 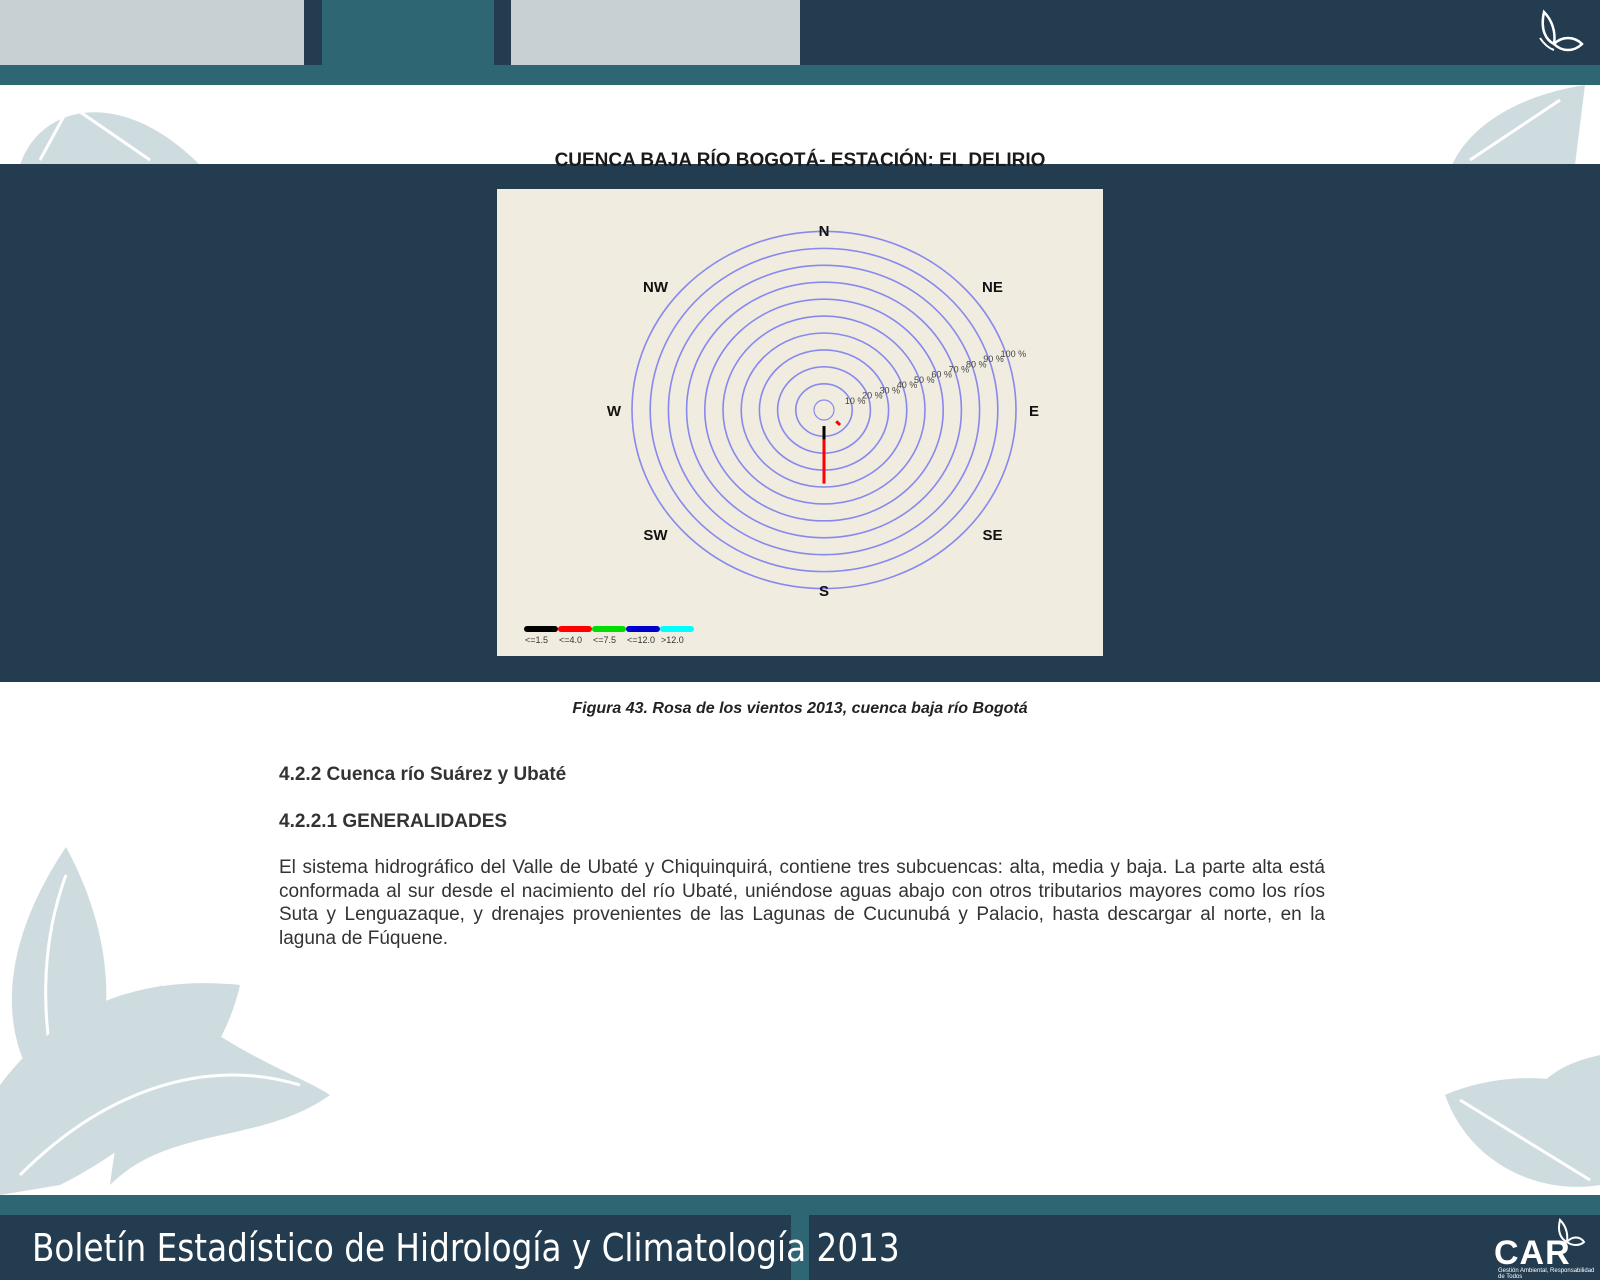 What do you see at coordinates (976, 364) in the screenshot?
I see `ring-label: 80 %` at bounding box center [976, 364].